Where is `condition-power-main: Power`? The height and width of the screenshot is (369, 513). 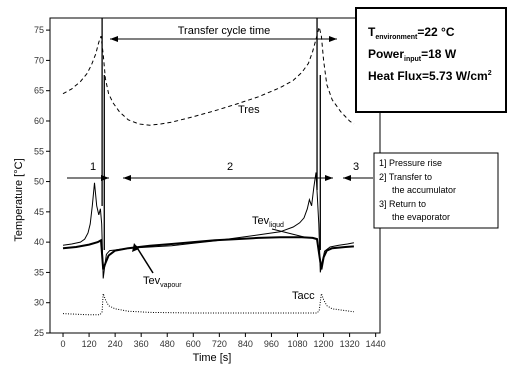
condition-power-main: Power is located at coordinates (386, 54).